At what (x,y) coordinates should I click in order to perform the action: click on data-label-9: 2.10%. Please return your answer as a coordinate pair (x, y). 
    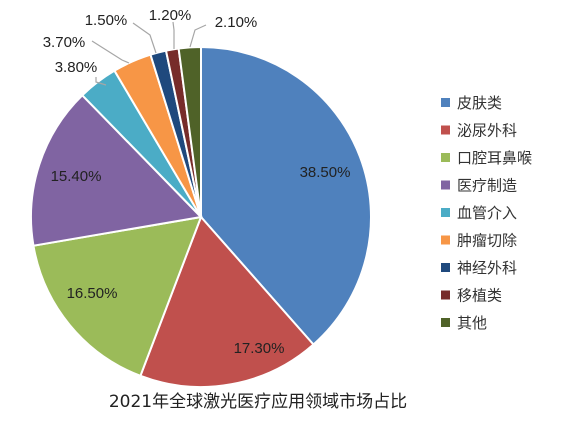
    Looking at the image, I should click on (236, 22).